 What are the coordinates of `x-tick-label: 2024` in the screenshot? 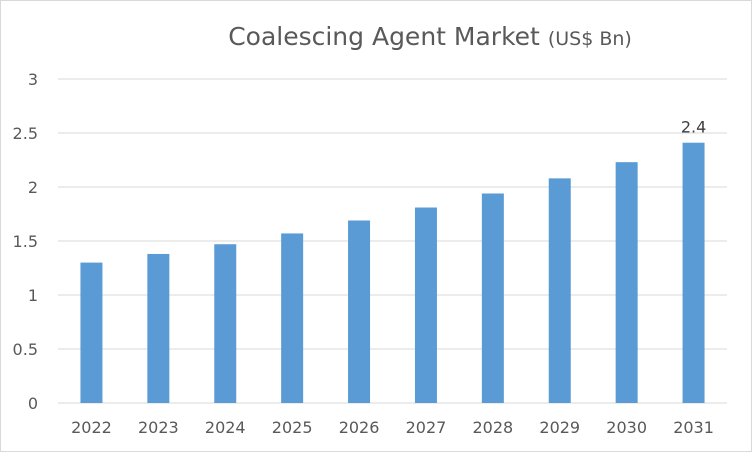 It's located at (225, 427).